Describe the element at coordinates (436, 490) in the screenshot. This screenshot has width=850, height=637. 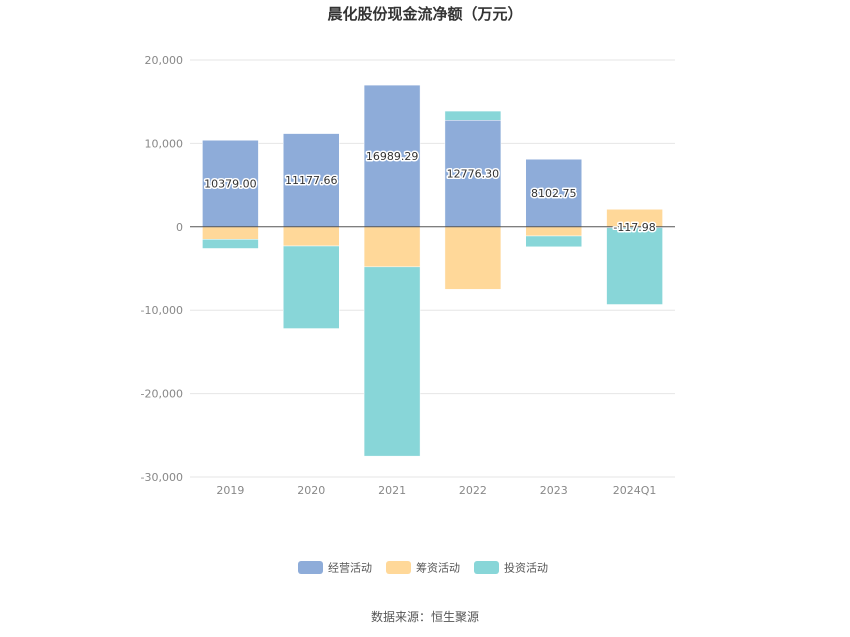
I see `x-axis-ticks: 2019 2020 2021 2022 2023 2024Q1` at that location.